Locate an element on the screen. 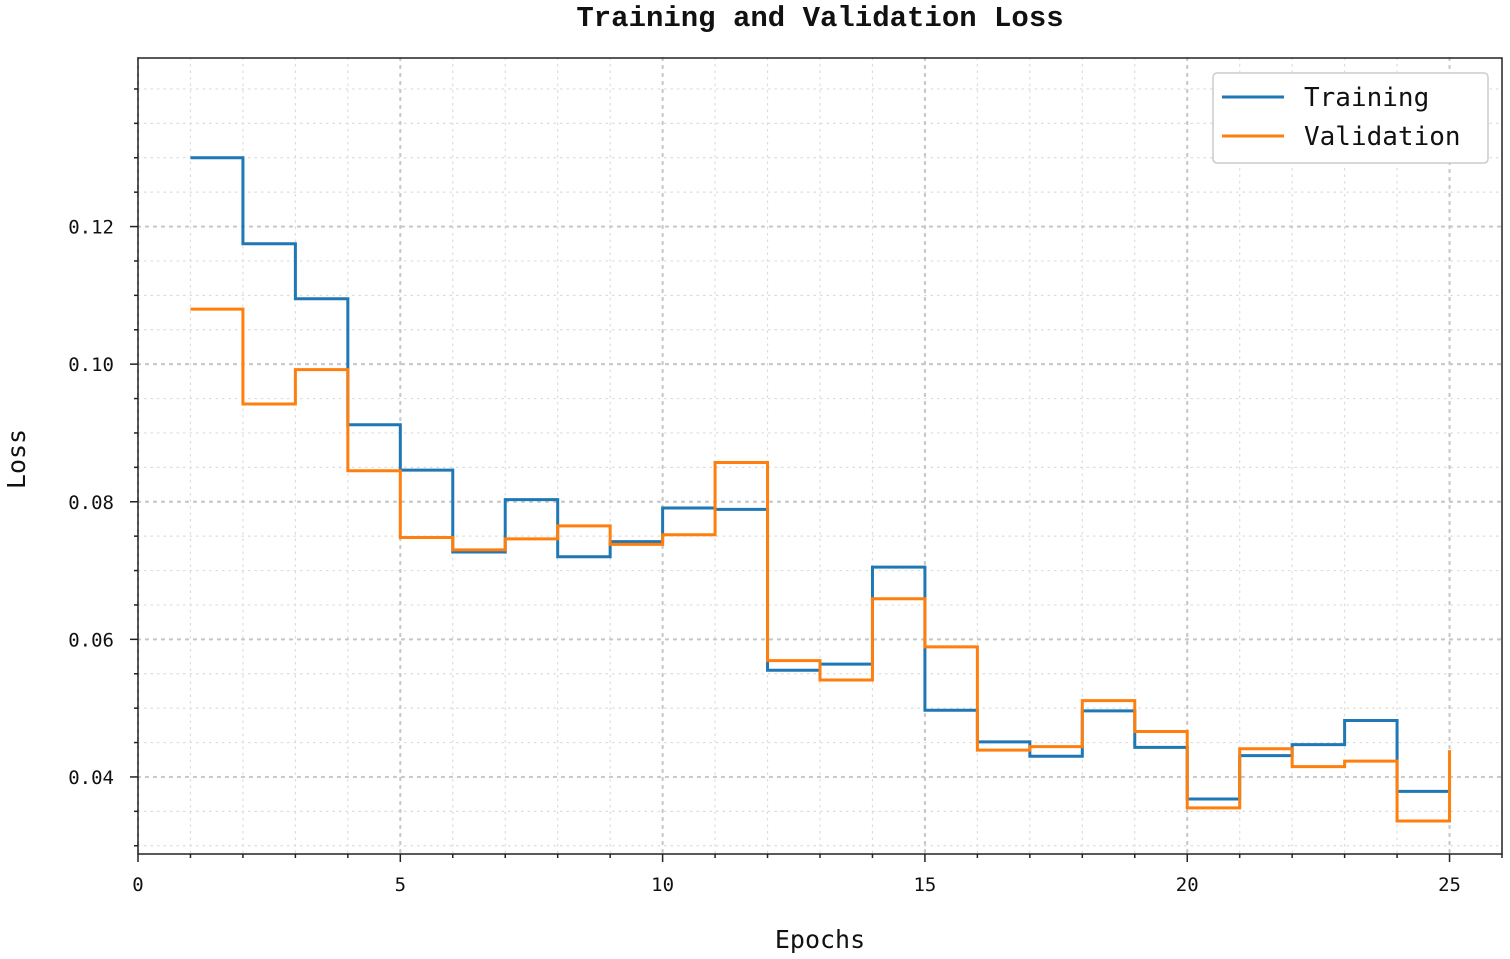  x-axis-label: Epochs is located at coordinates (820, 939).